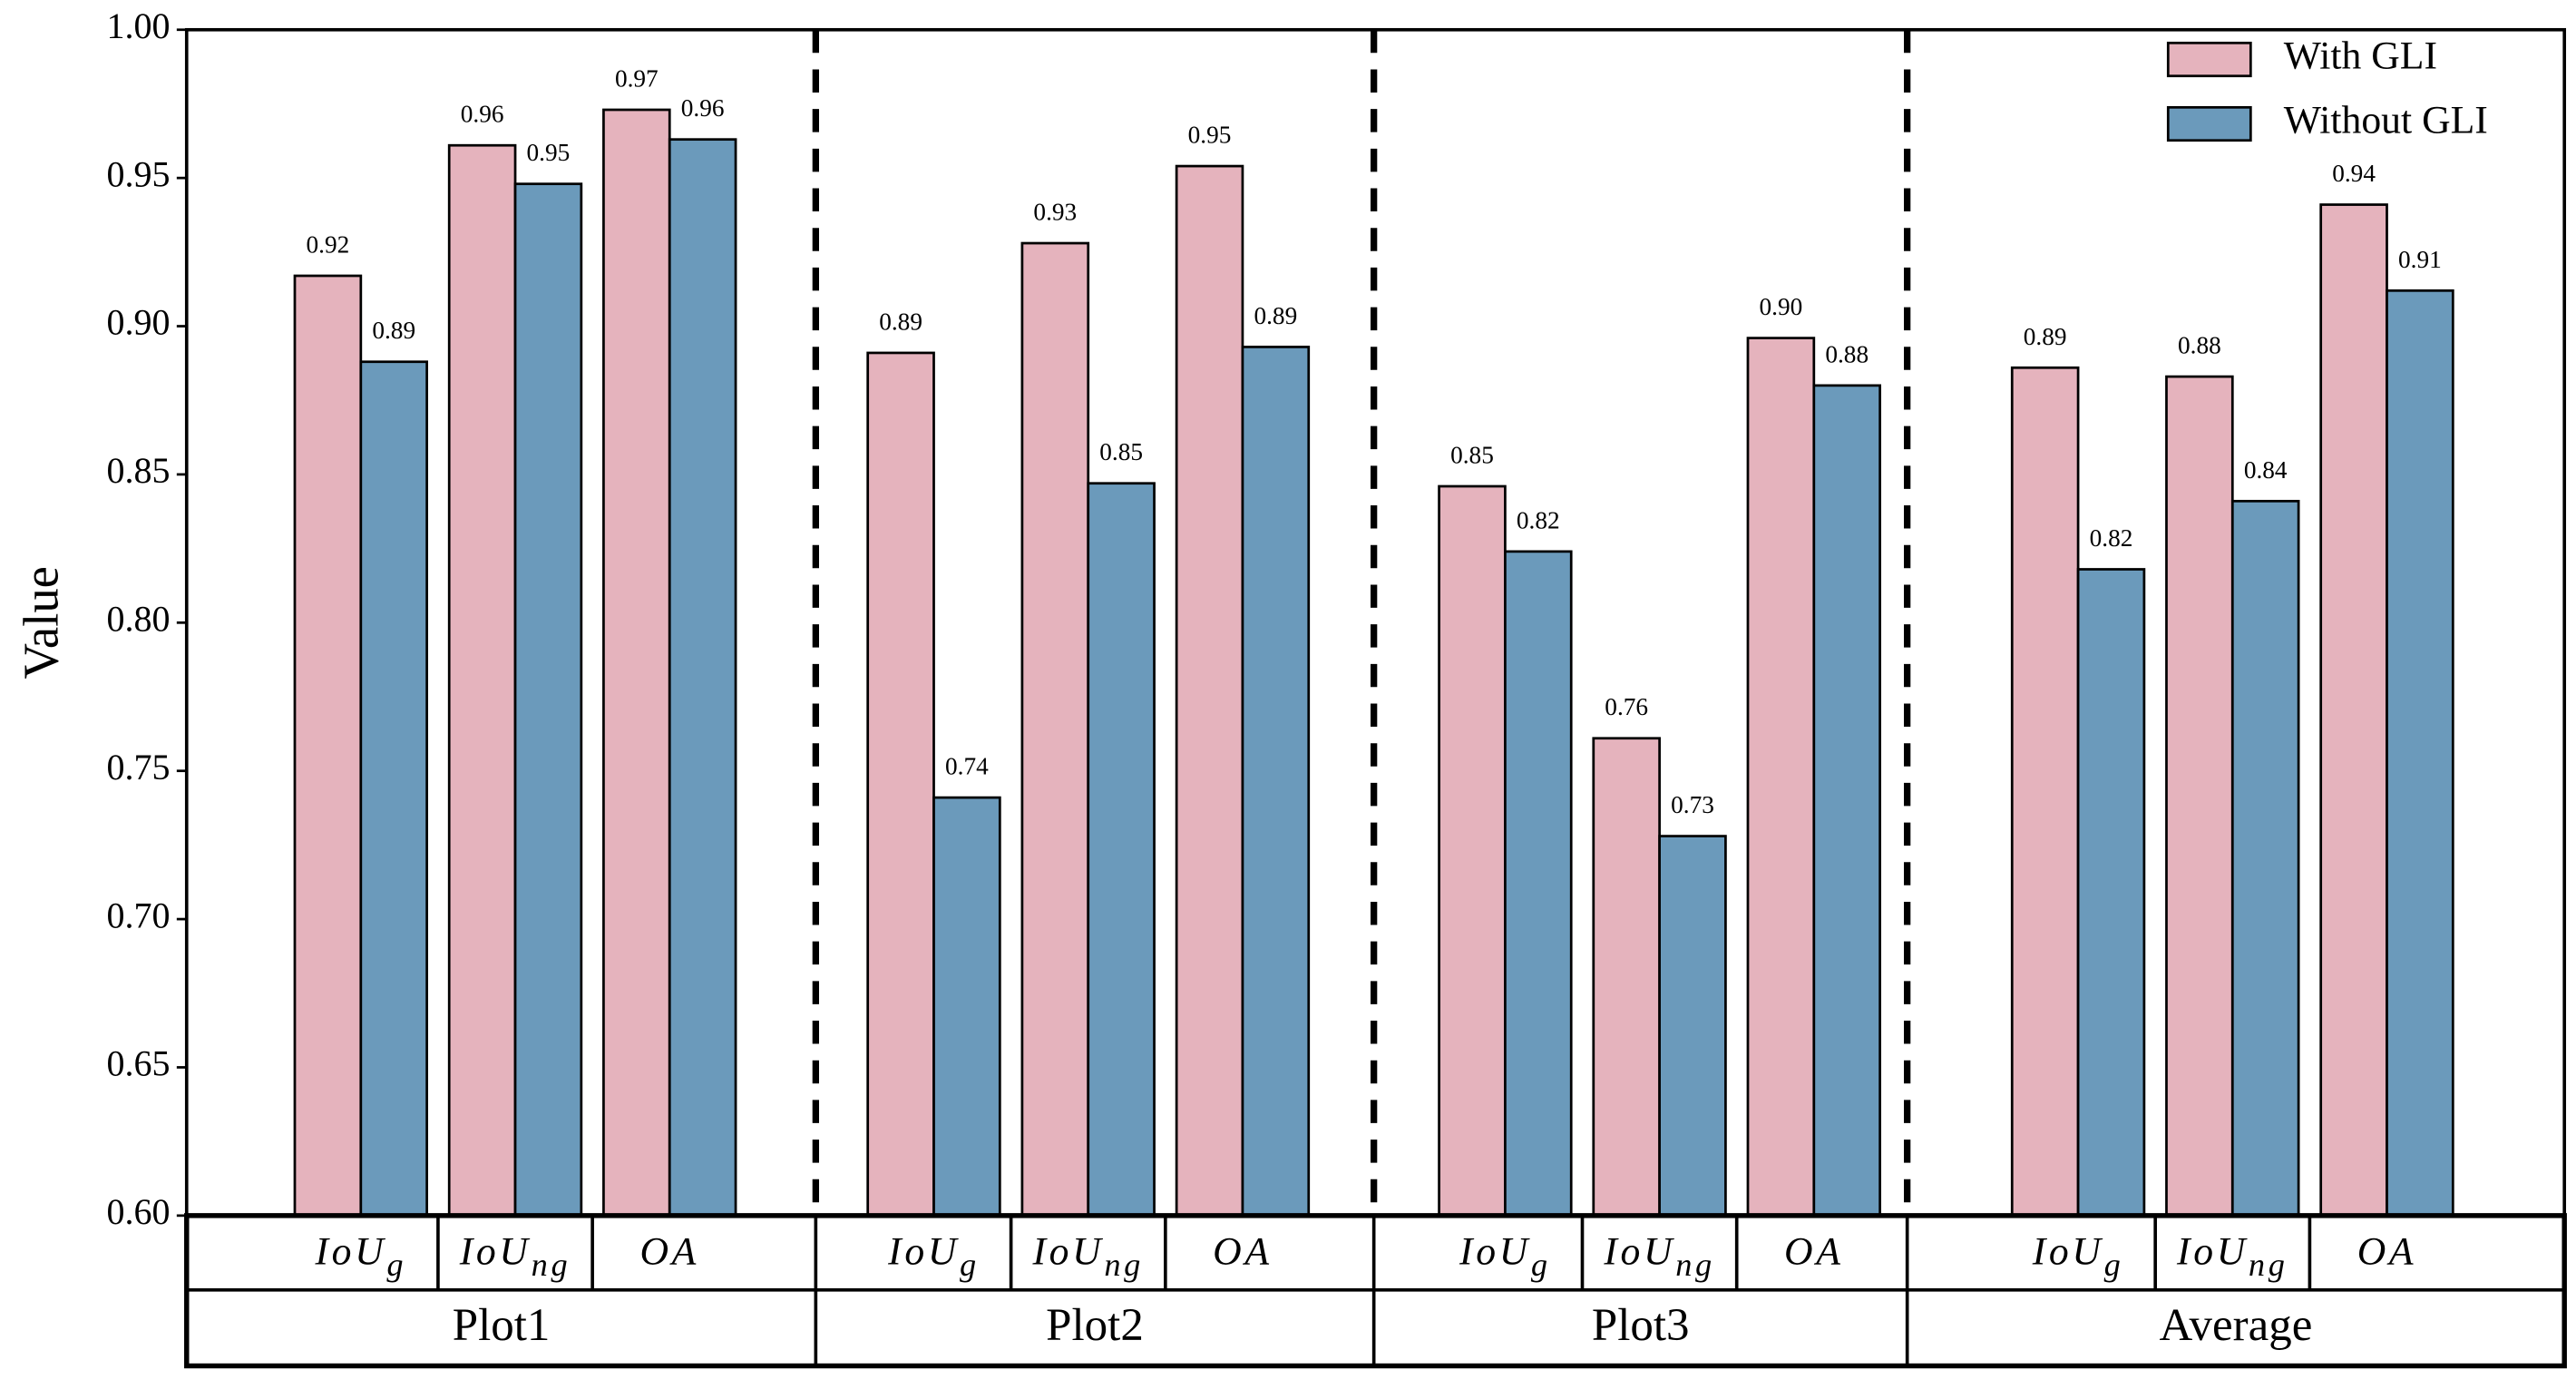 This screenshot has width=2576, height=1389. Describe the element at coordinates (138, 1063) in the screenshot. I see `y-tick-label: 0.65` at that location.